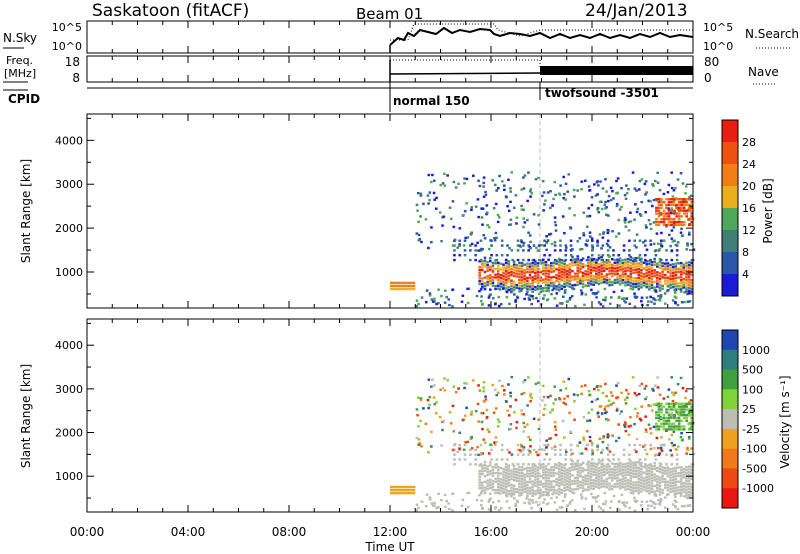  What do you see at coordinates (785, 421) in the screenshot?
I see `velocity-colorbar-label: Velocity [m s⁻¹]` at bounding box center [785, 421].